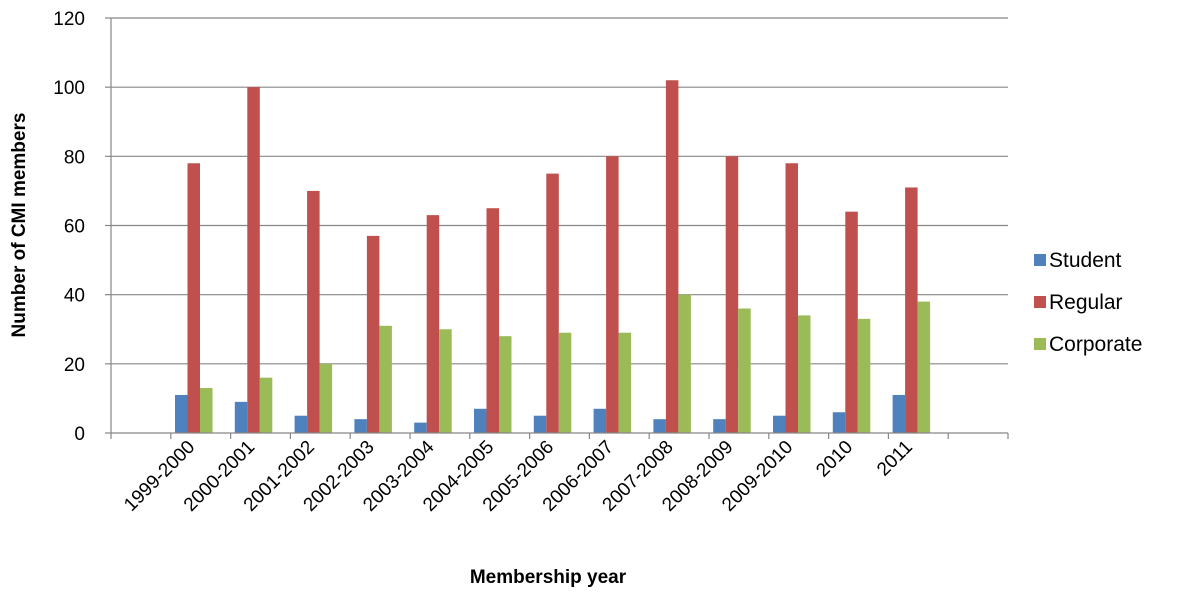  I want to click on y-tick-label: 40, so click(74, 296).